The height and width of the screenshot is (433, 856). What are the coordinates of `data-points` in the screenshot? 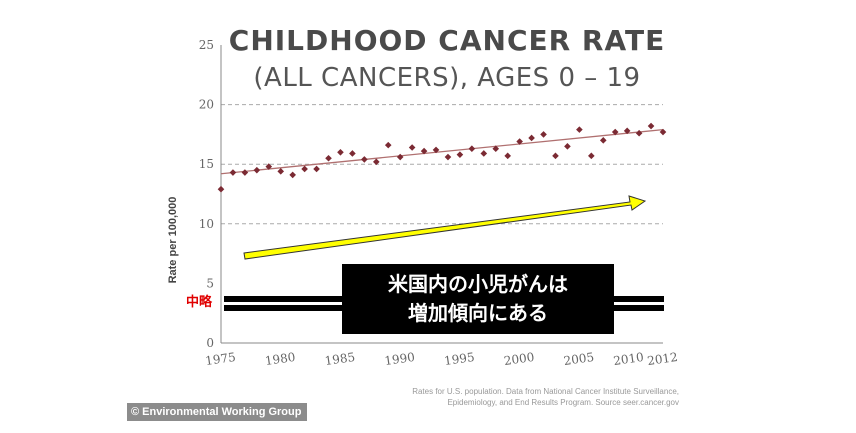 It's located at (442, 157).